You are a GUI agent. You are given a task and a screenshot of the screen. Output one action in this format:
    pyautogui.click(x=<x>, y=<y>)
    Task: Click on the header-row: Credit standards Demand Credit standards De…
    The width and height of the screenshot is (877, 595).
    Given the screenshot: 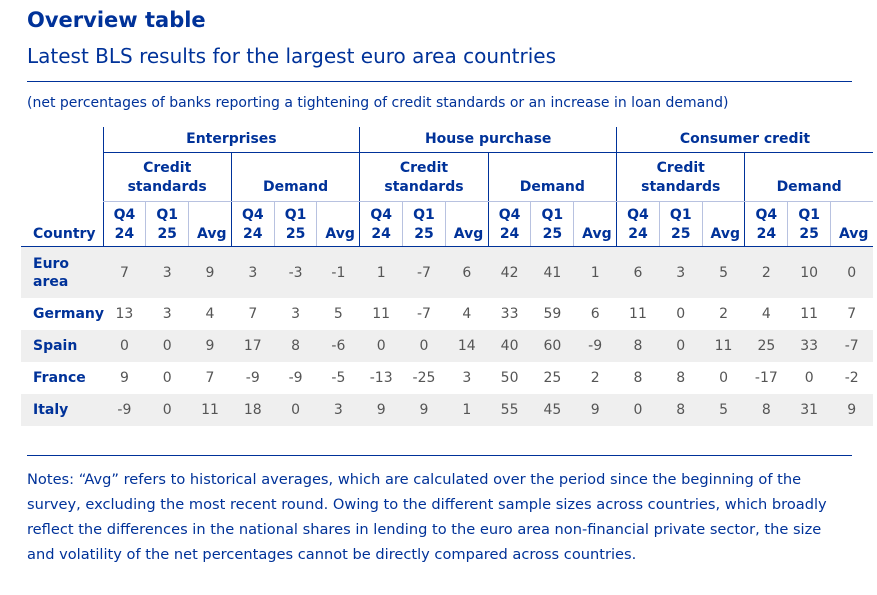 What is the action you would take?
    pyautogui.click(x=447, y=177)
    